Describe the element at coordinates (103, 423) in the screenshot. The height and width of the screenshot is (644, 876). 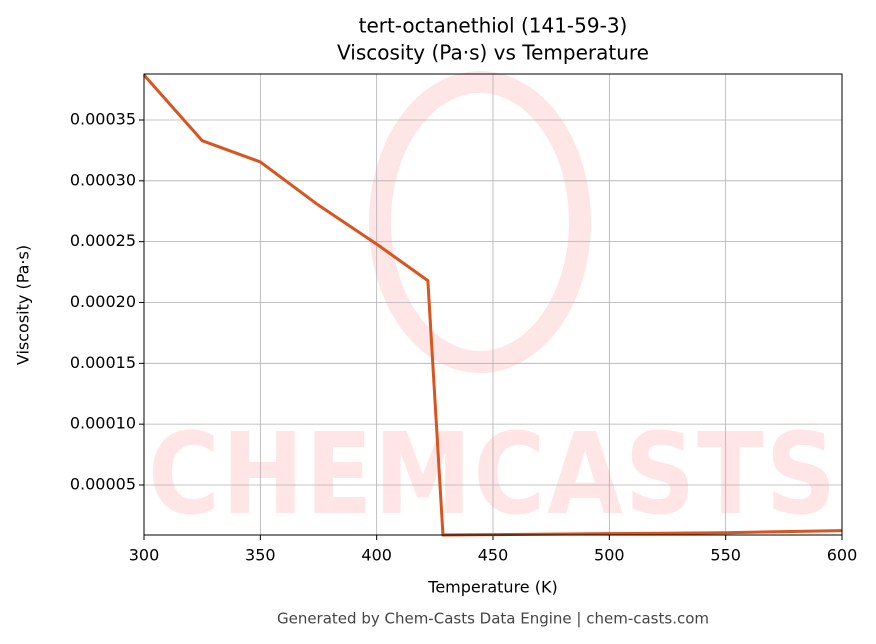
I see `y-tick-label: 0.00010` at that location.